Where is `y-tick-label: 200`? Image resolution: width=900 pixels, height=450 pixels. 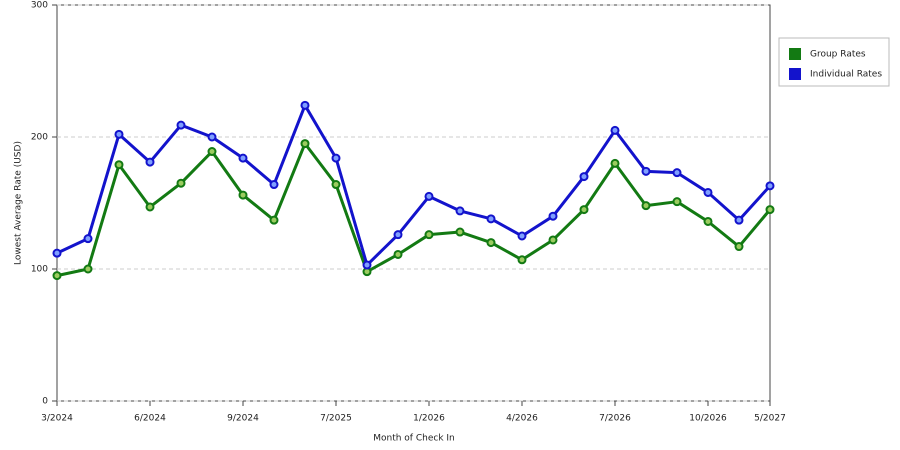
y-tick-label: 200 is located at coordinates (39, 138).